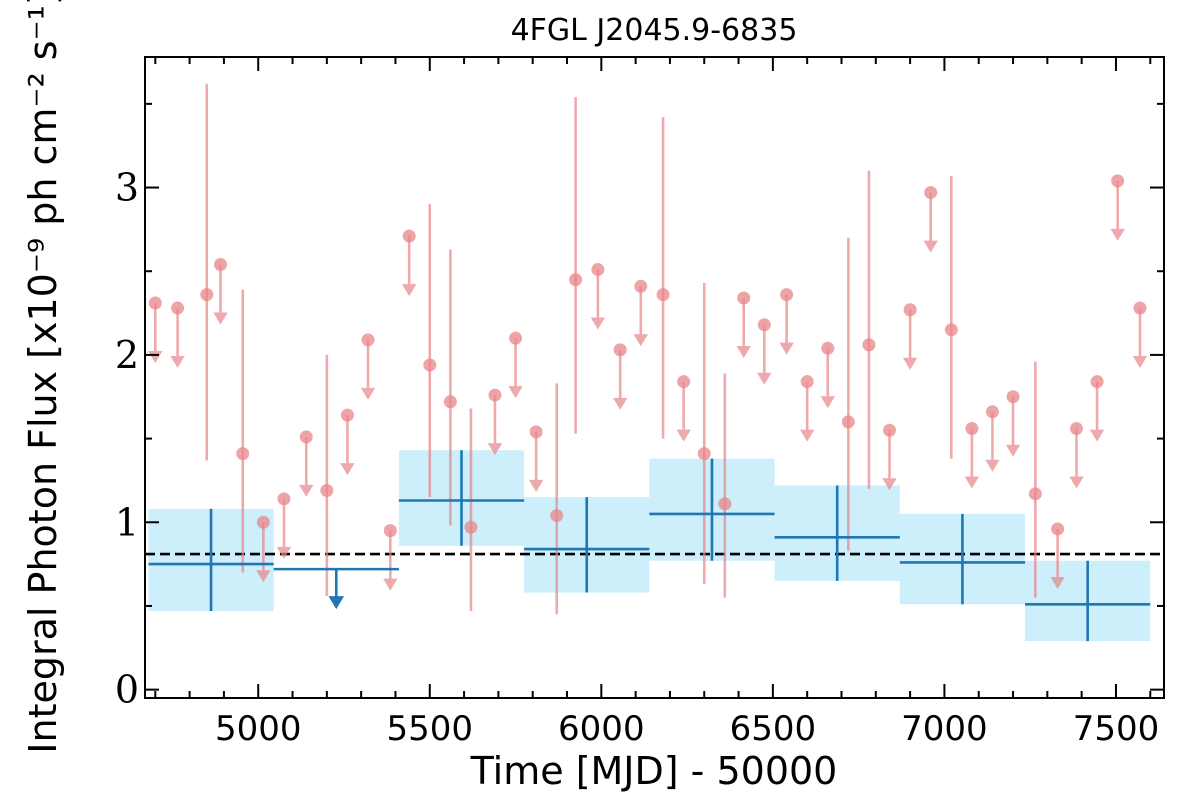  I want to click on x-tick-label: 5500, so click(430, 729).